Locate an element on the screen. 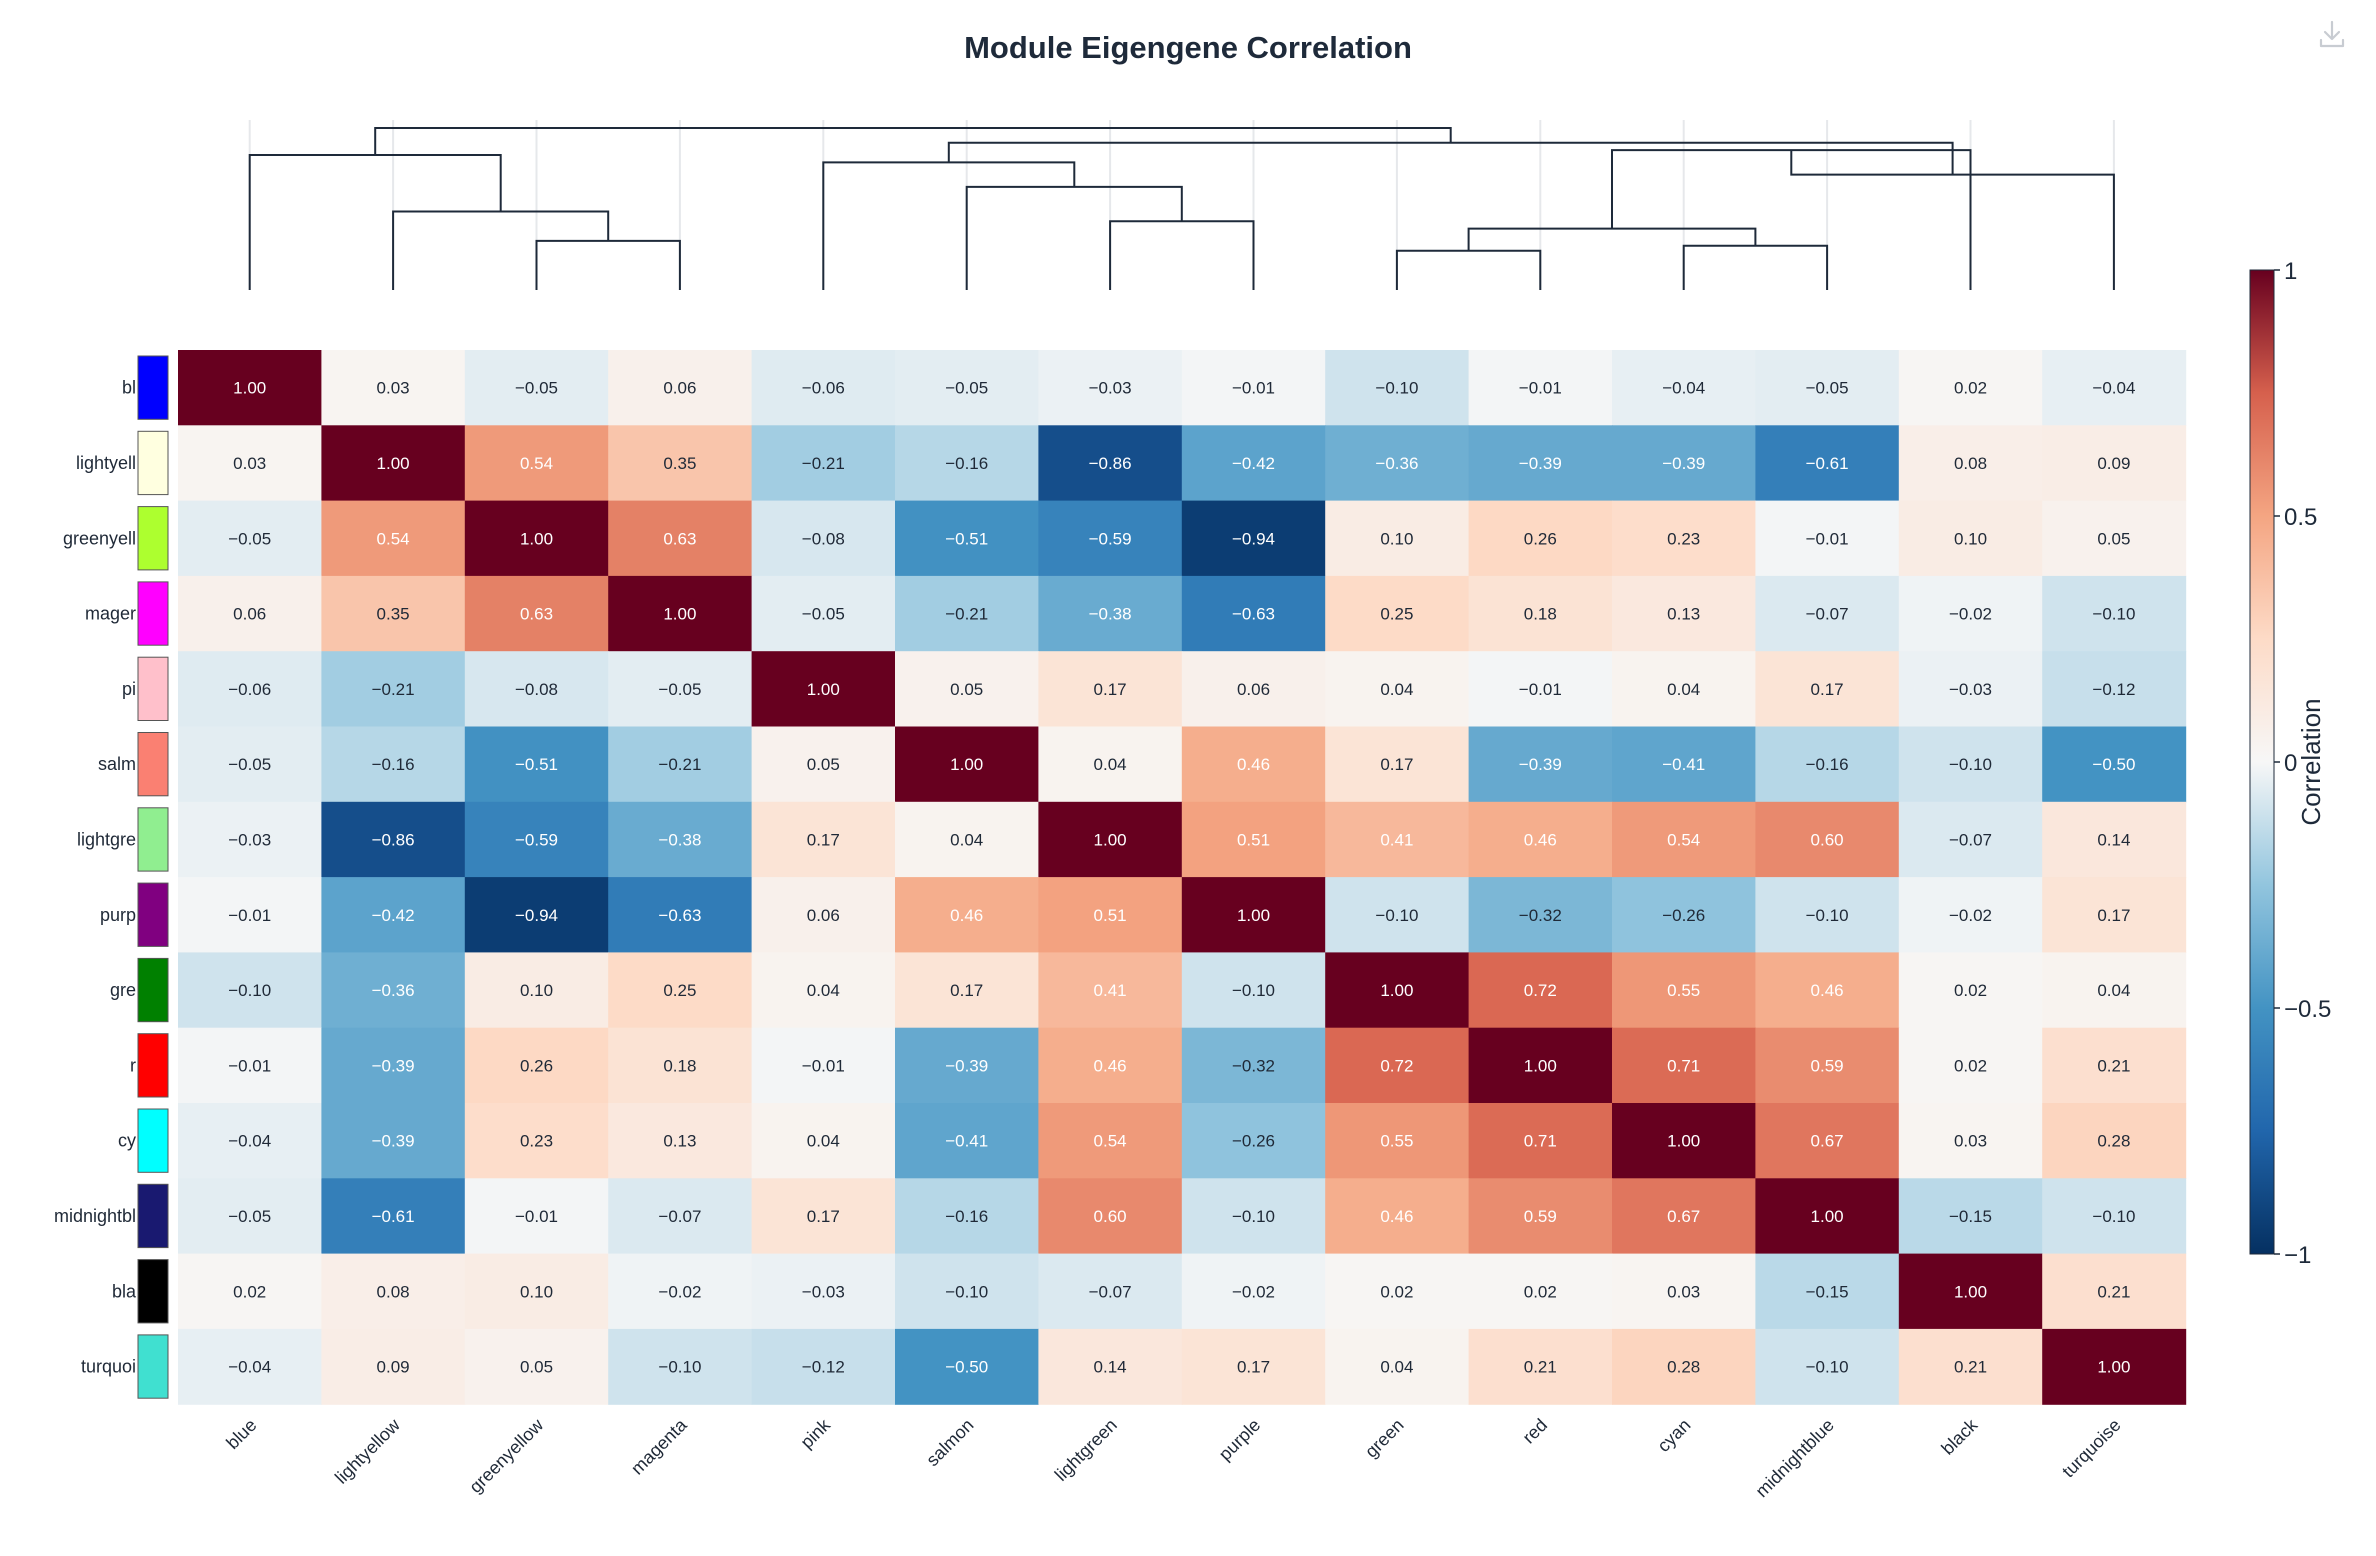 The width and height of the screenshot is (2376, 1556). cell-value-label: −0.05 is located at coordinates (823, 614).